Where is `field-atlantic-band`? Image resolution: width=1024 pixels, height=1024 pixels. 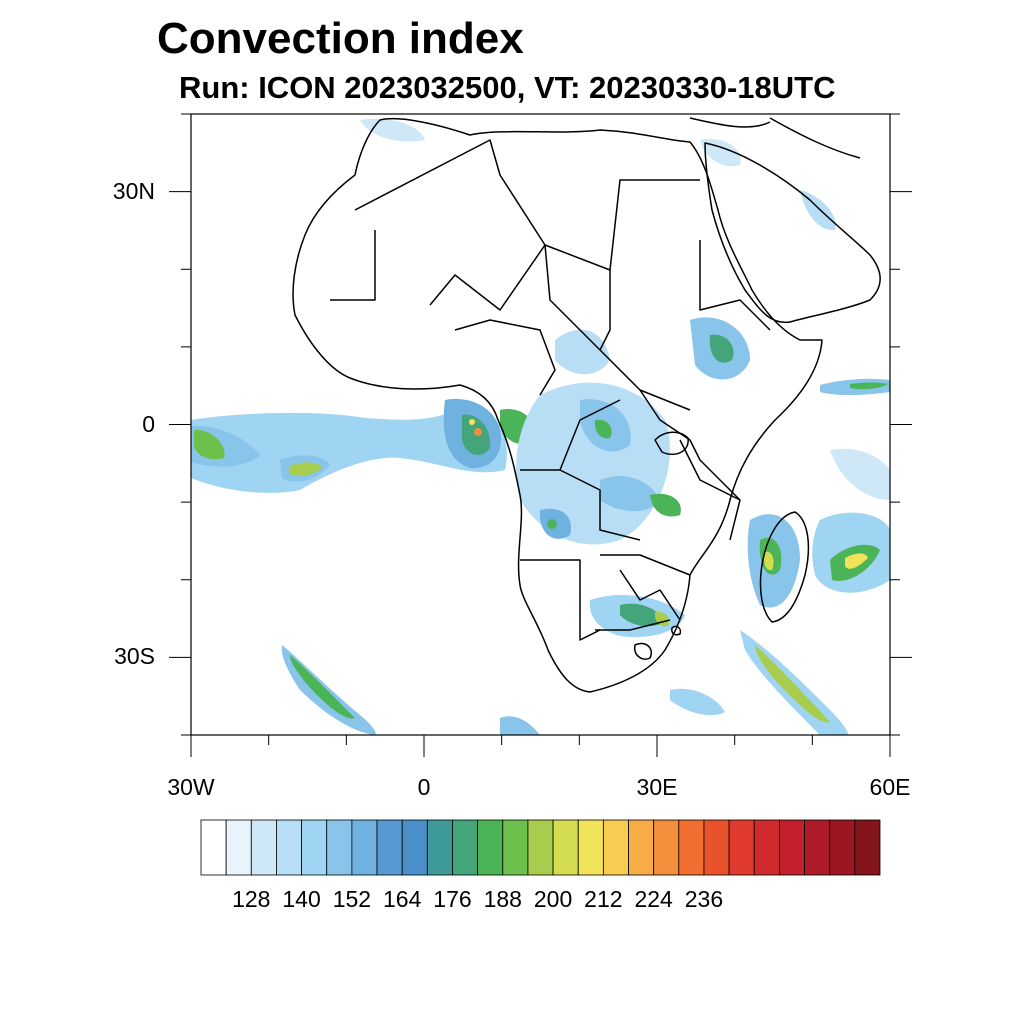
field-atlantic-band is located at coordinates (349, 449).